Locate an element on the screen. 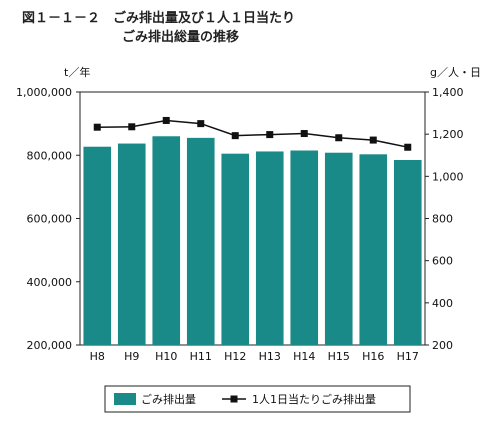 The image size is (500, 427). legend-label-bars: ごみ排出量 is located at coordinates (168, 399).